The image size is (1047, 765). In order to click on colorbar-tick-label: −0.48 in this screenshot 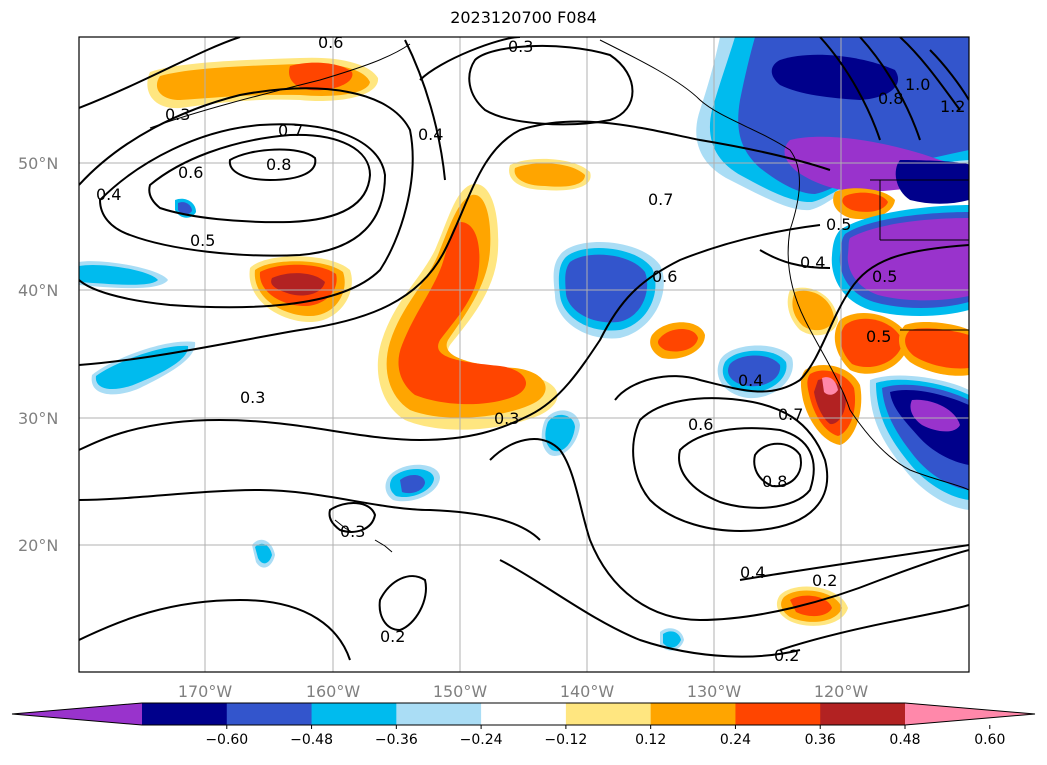, I will do `click(311, 740)`.